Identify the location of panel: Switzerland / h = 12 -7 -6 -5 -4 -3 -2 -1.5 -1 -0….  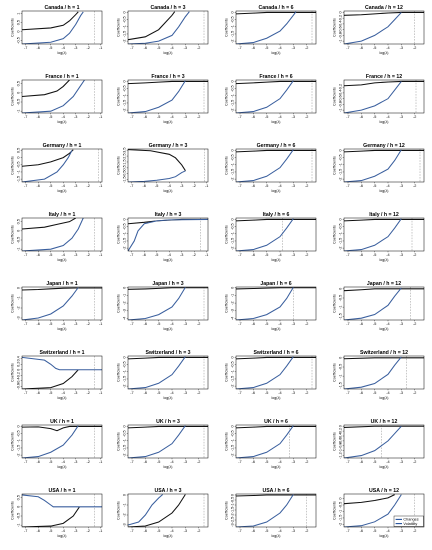
(378, 375).